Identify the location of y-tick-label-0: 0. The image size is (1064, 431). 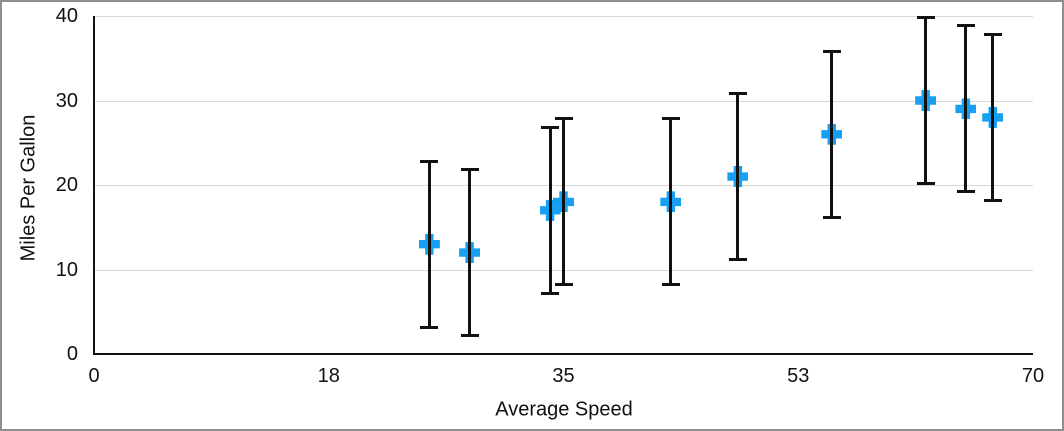
(72, 354).